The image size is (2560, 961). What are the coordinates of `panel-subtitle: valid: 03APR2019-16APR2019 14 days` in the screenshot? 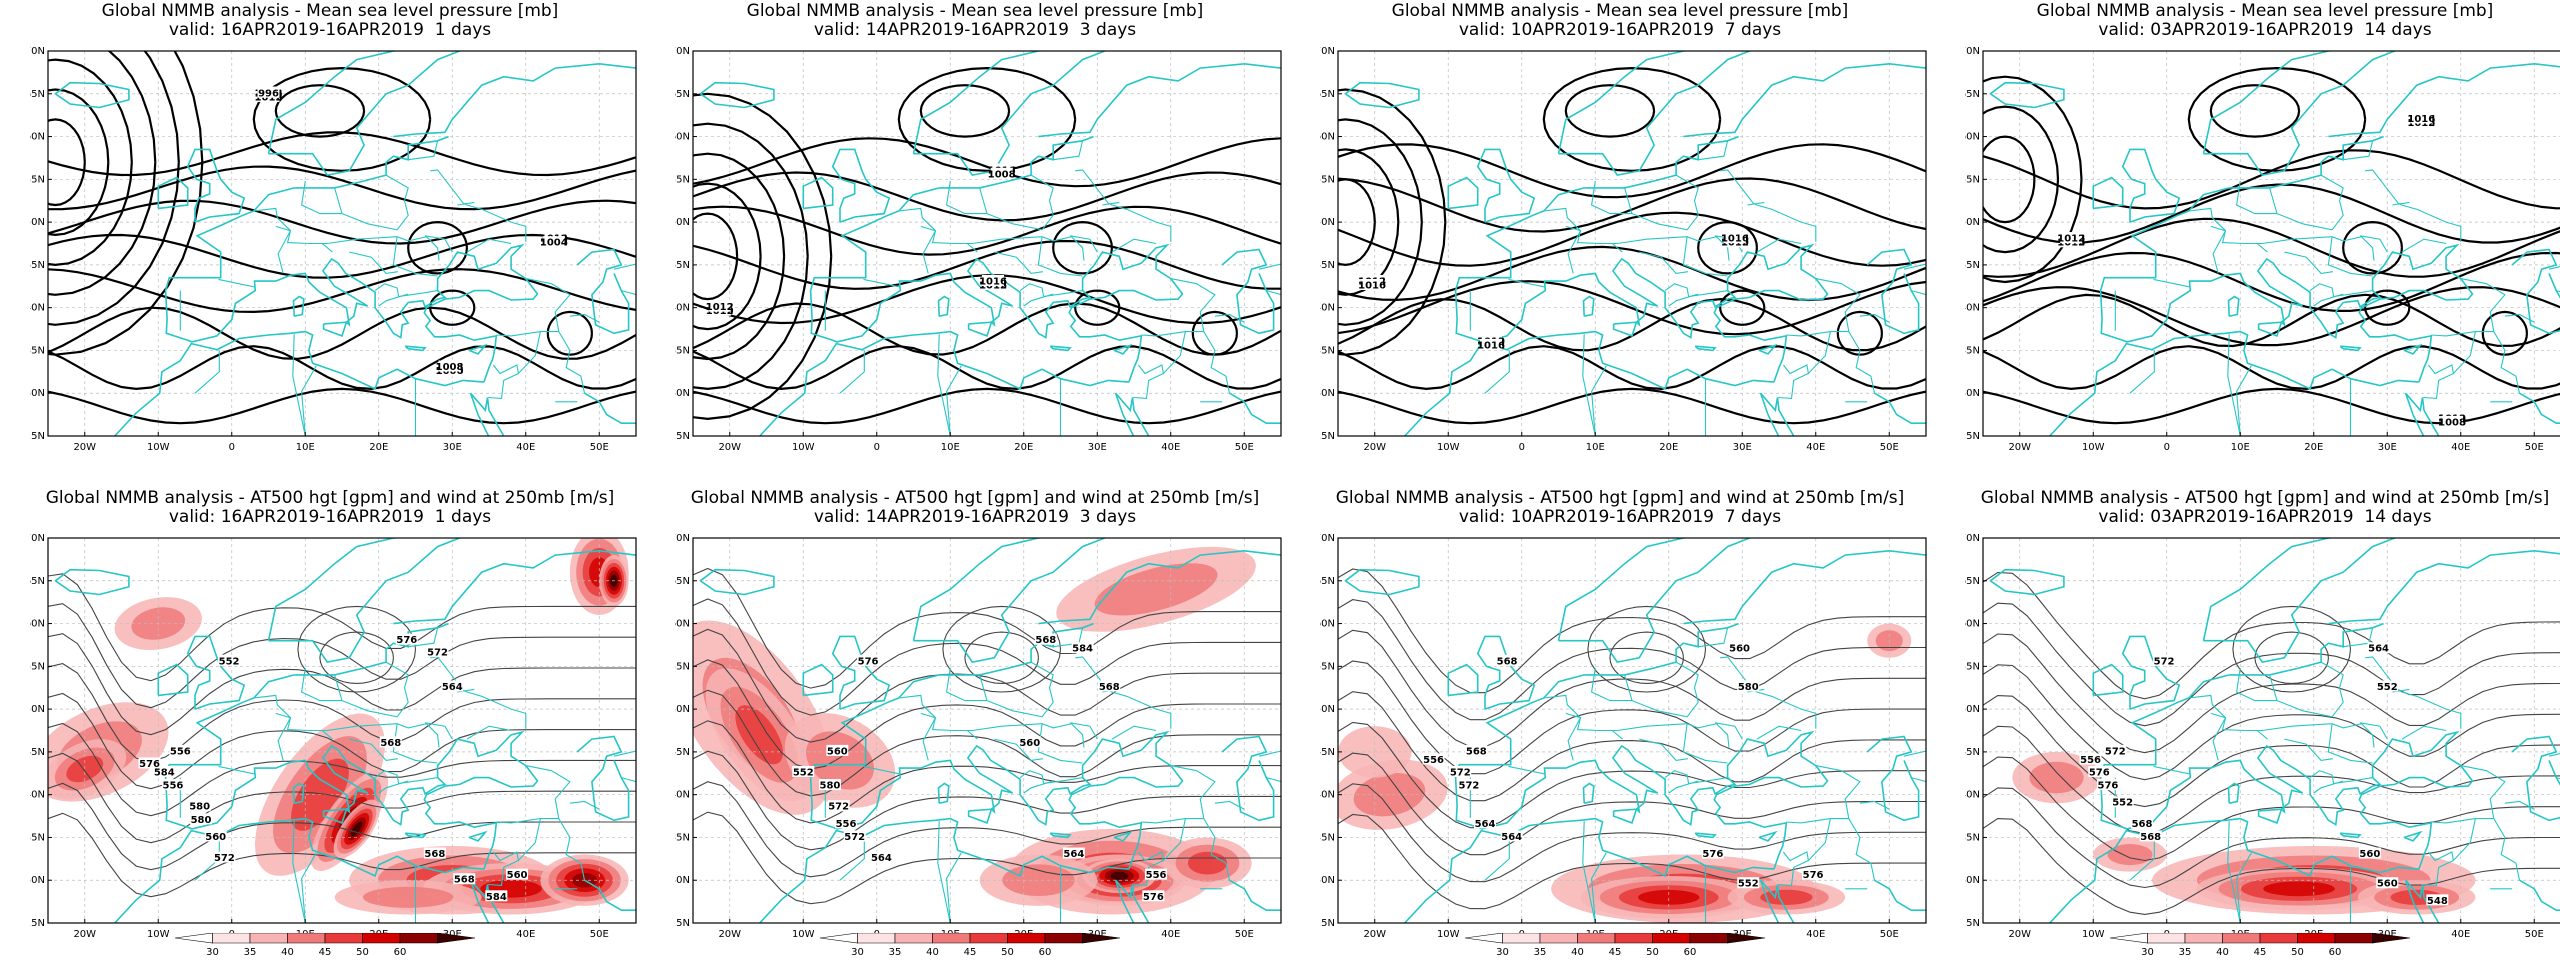 It's located at (2262, 30).